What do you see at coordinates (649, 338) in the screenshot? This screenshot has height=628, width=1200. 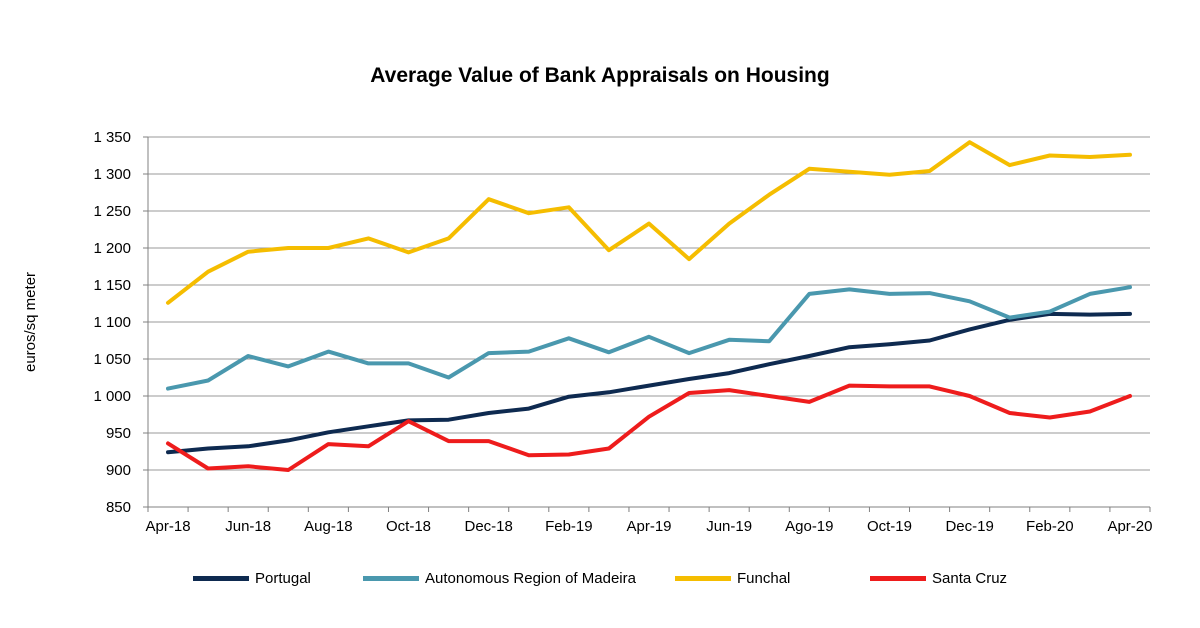 I see `series-line-autonomous-region-of-madeira` at bounding box center [649, 338].